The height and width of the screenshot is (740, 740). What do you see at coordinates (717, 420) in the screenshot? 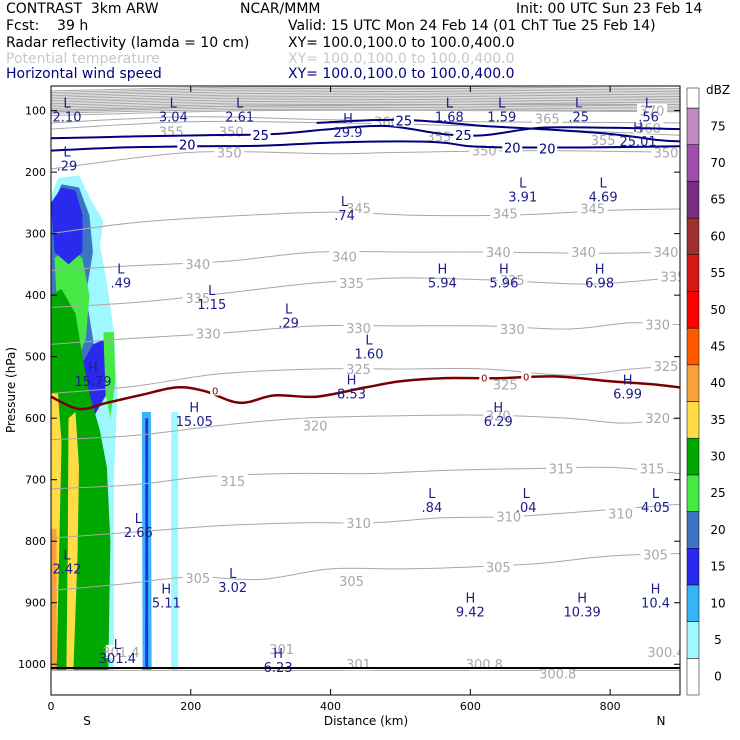
I see `colorbar-label: 35` at bounding box center [717, 420].